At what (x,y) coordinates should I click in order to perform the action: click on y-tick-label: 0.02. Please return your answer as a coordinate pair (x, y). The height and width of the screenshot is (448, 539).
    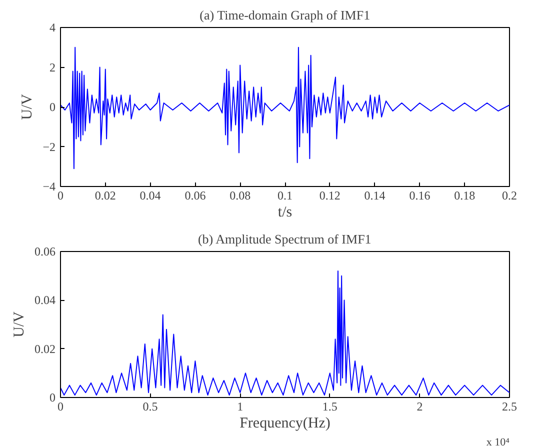
    Looking at the image, I should click on (45, 349).